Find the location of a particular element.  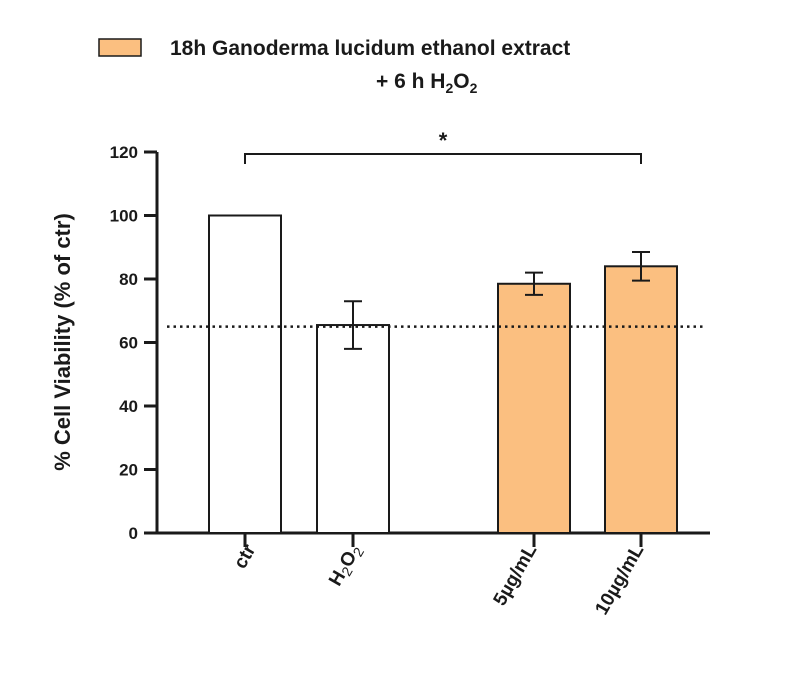

y-tick-label: 60 is located at coordinates (128, 343).